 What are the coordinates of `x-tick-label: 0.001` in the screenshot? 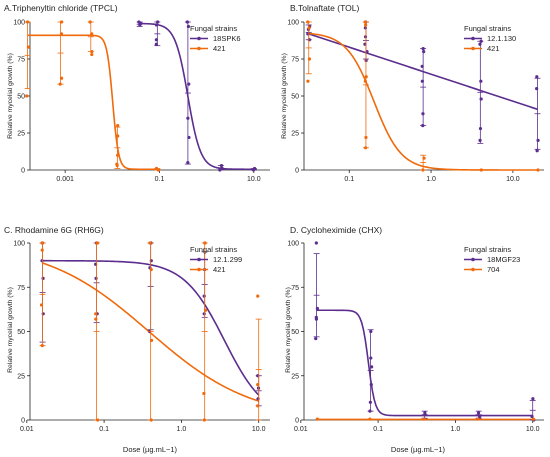 It's located at (65, 179).